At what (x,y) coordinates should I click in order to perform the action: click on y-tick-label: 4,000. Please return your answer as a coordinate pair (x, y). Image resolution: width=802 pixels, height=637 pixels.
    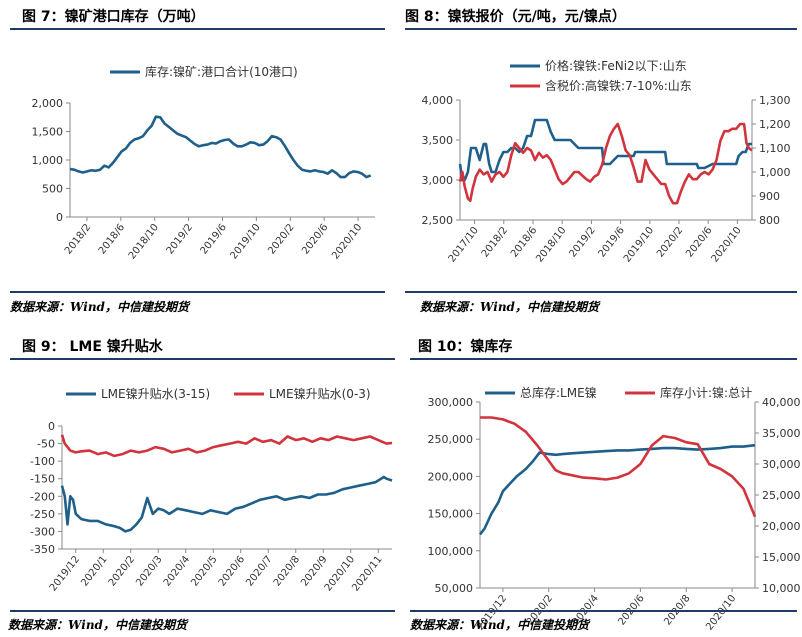
    Looking at the image, I should click on (438, 100).